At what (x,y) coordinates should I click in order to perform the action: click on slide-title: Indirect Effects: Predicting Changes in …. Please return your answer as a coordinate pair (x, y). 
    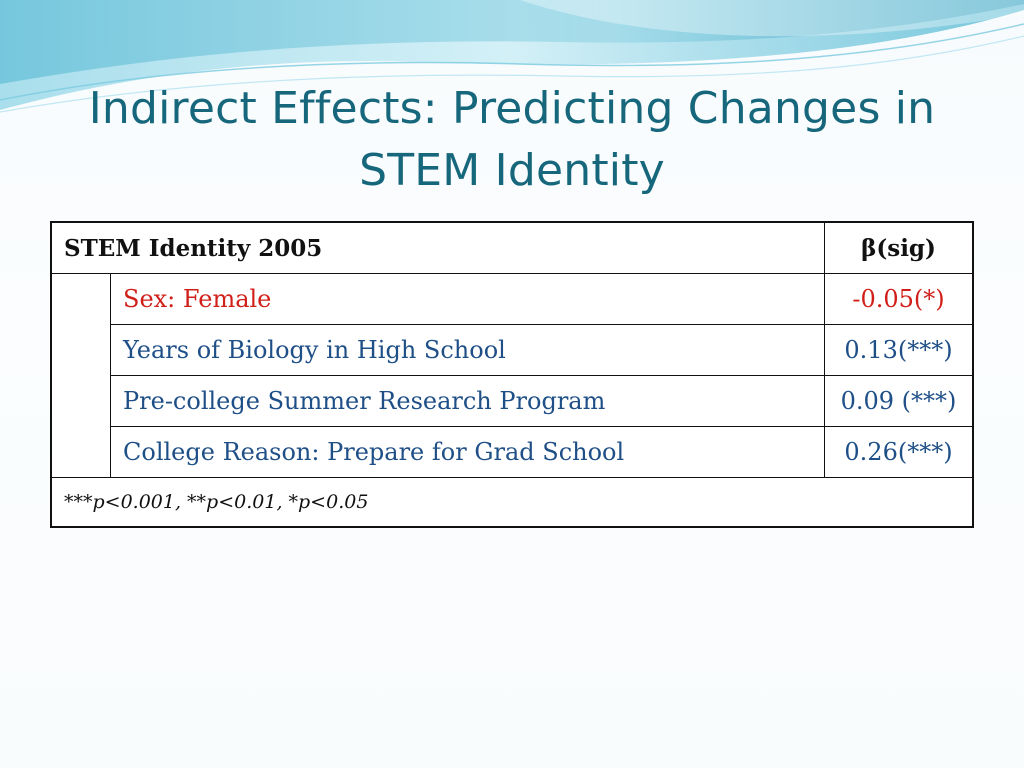
    Looking at the image, I should click on (512, 140).